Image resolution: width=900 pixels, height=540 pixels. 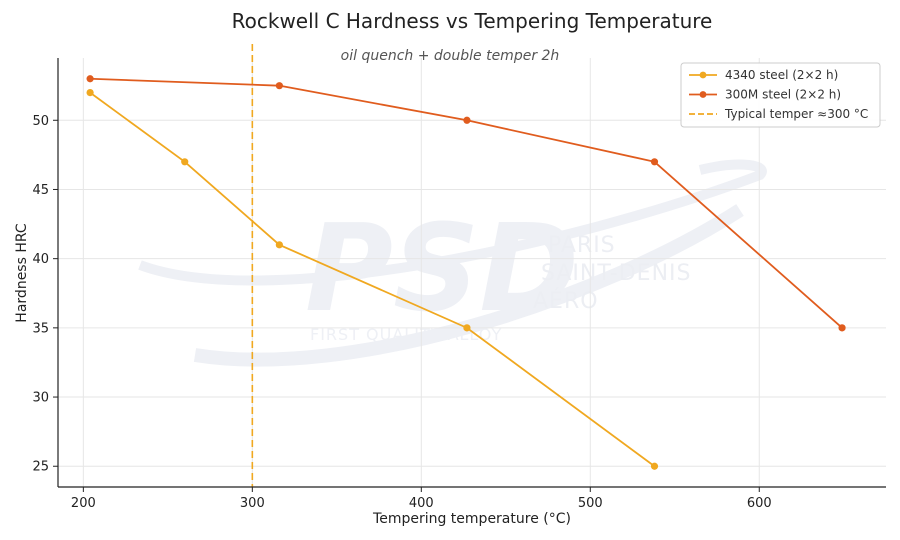 What do you see at coordinates (759, 503) in the screenshot?
I see `x-tick-label: 600` at bounding box center [759, 503].